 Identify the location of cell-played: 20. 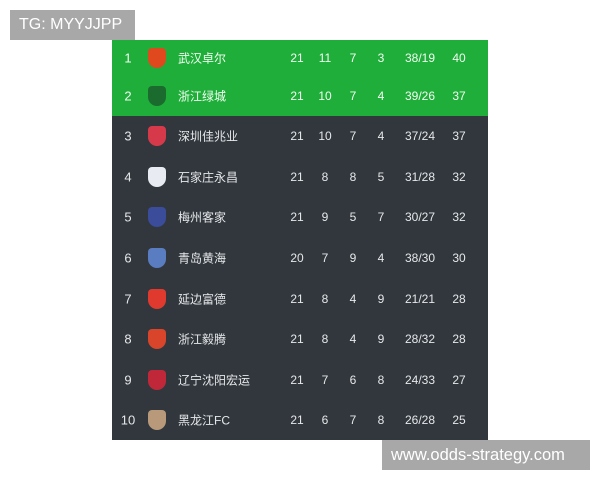
(297, 257).